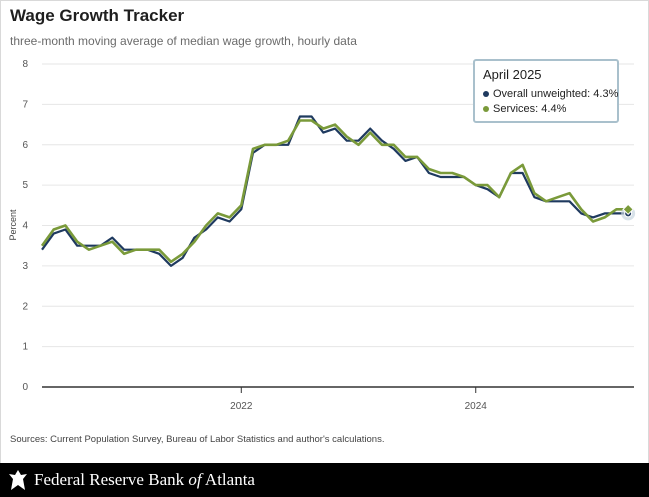 This screenshot has width=649, height=497. What do you see at coordinates (486, 109) in the screenshot?
I see `services-legend-dot` at bounding box center [486, 109].